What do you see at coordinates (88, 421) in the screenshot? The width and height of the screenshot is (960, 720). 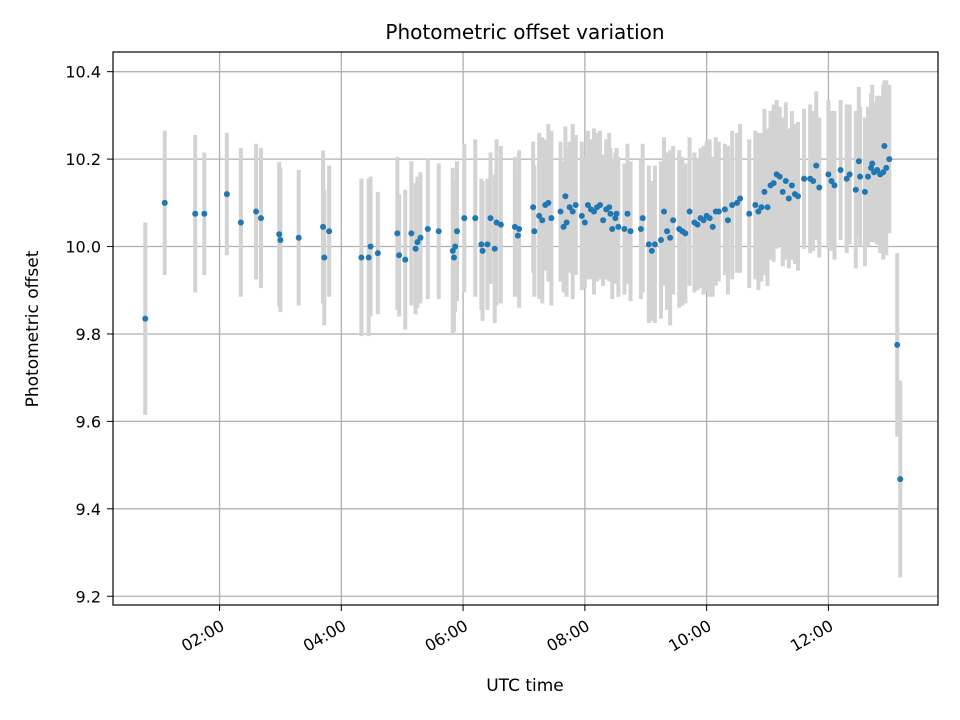 I see `y-tick-label: 9.6` at bounding box center [88, 421].